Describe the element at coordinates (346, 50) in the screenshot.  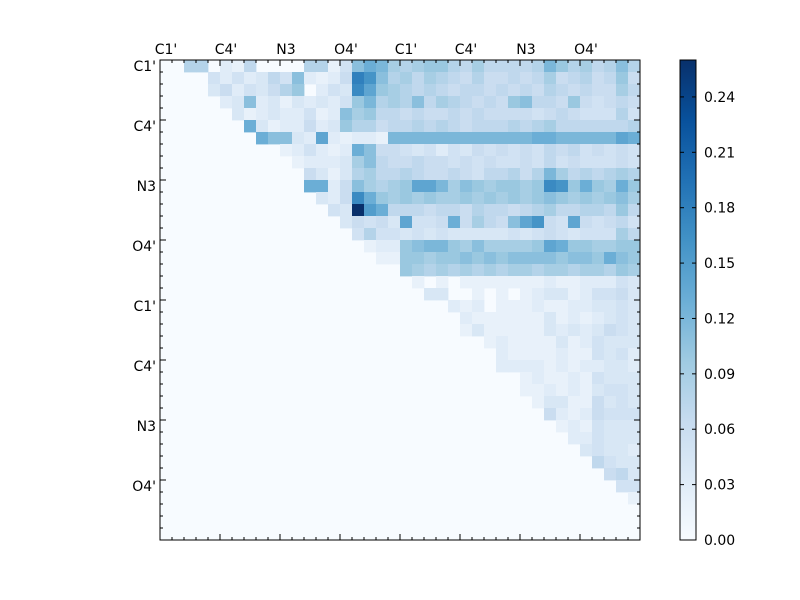
I see `x-tick-label: O4'` at that location.